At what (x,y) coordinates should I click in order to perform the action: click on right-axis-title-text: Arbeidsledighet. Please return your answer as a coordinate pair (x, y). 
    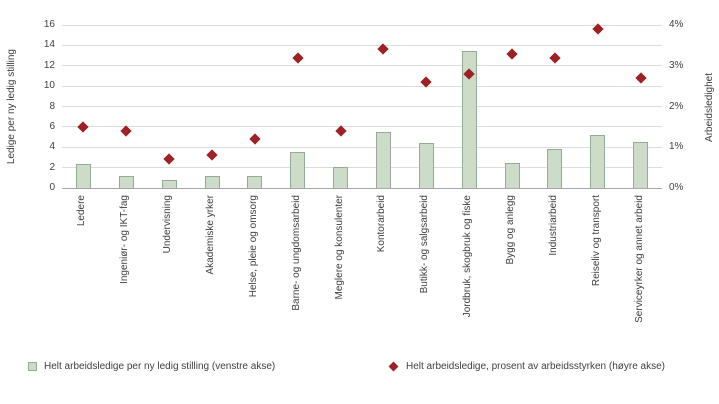
    Looking at the image, I should click on (709, 107).